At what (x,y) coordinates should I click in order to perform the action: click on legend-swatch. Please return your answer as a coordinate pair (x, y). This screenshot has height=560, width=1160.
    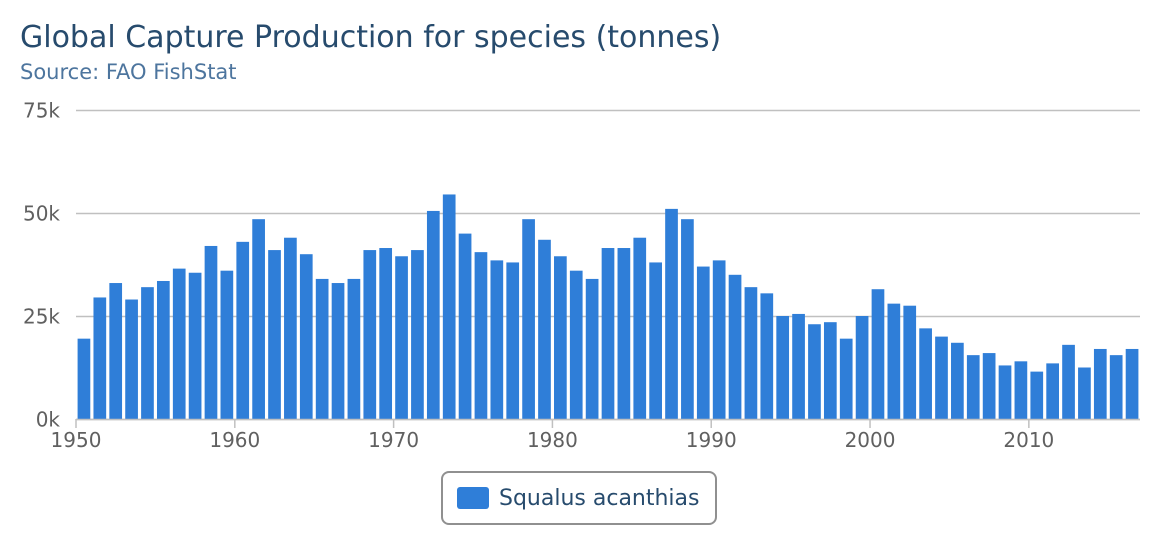
    Looking at the image, I should click on (473, 498).